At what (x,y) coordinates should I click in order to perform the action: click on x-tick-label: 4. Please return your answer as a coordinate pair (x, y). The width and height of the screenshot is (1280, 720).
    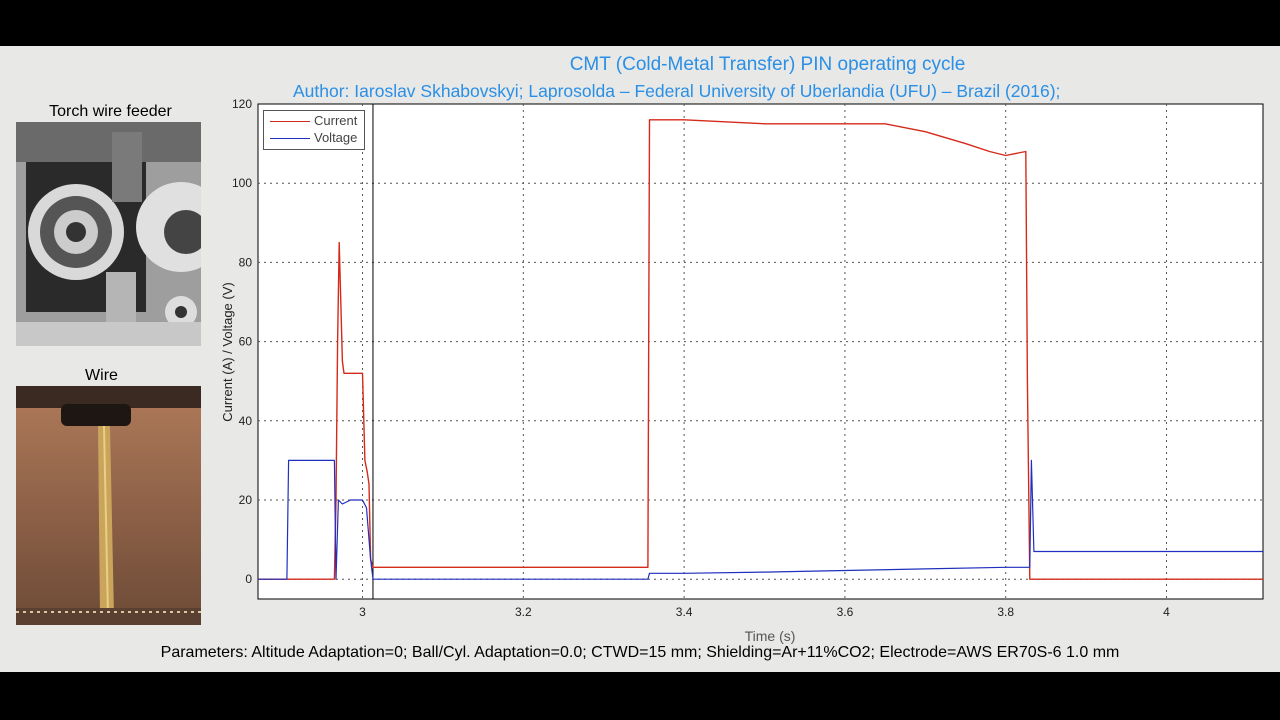
    Looking at the image, I should click on (1166, 612).